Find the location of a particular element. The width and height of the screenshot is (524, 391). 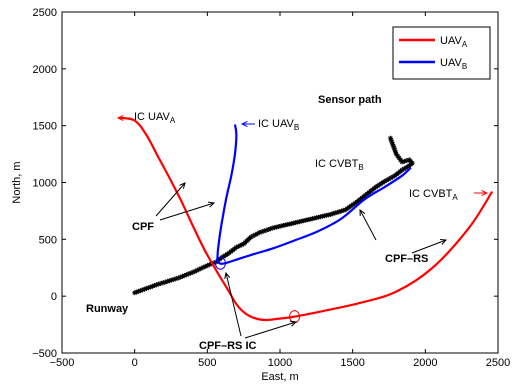

legend-label-uav-a: UAVA is located at coordinates (454, 42).